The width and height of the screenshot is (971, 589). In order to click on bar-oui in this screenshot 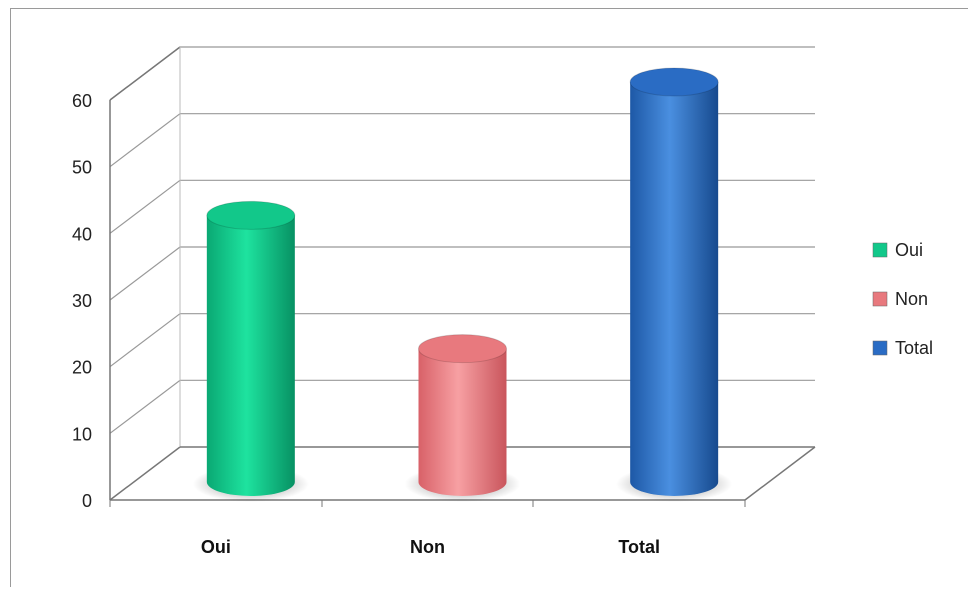, I will do `click(250, 351)`.